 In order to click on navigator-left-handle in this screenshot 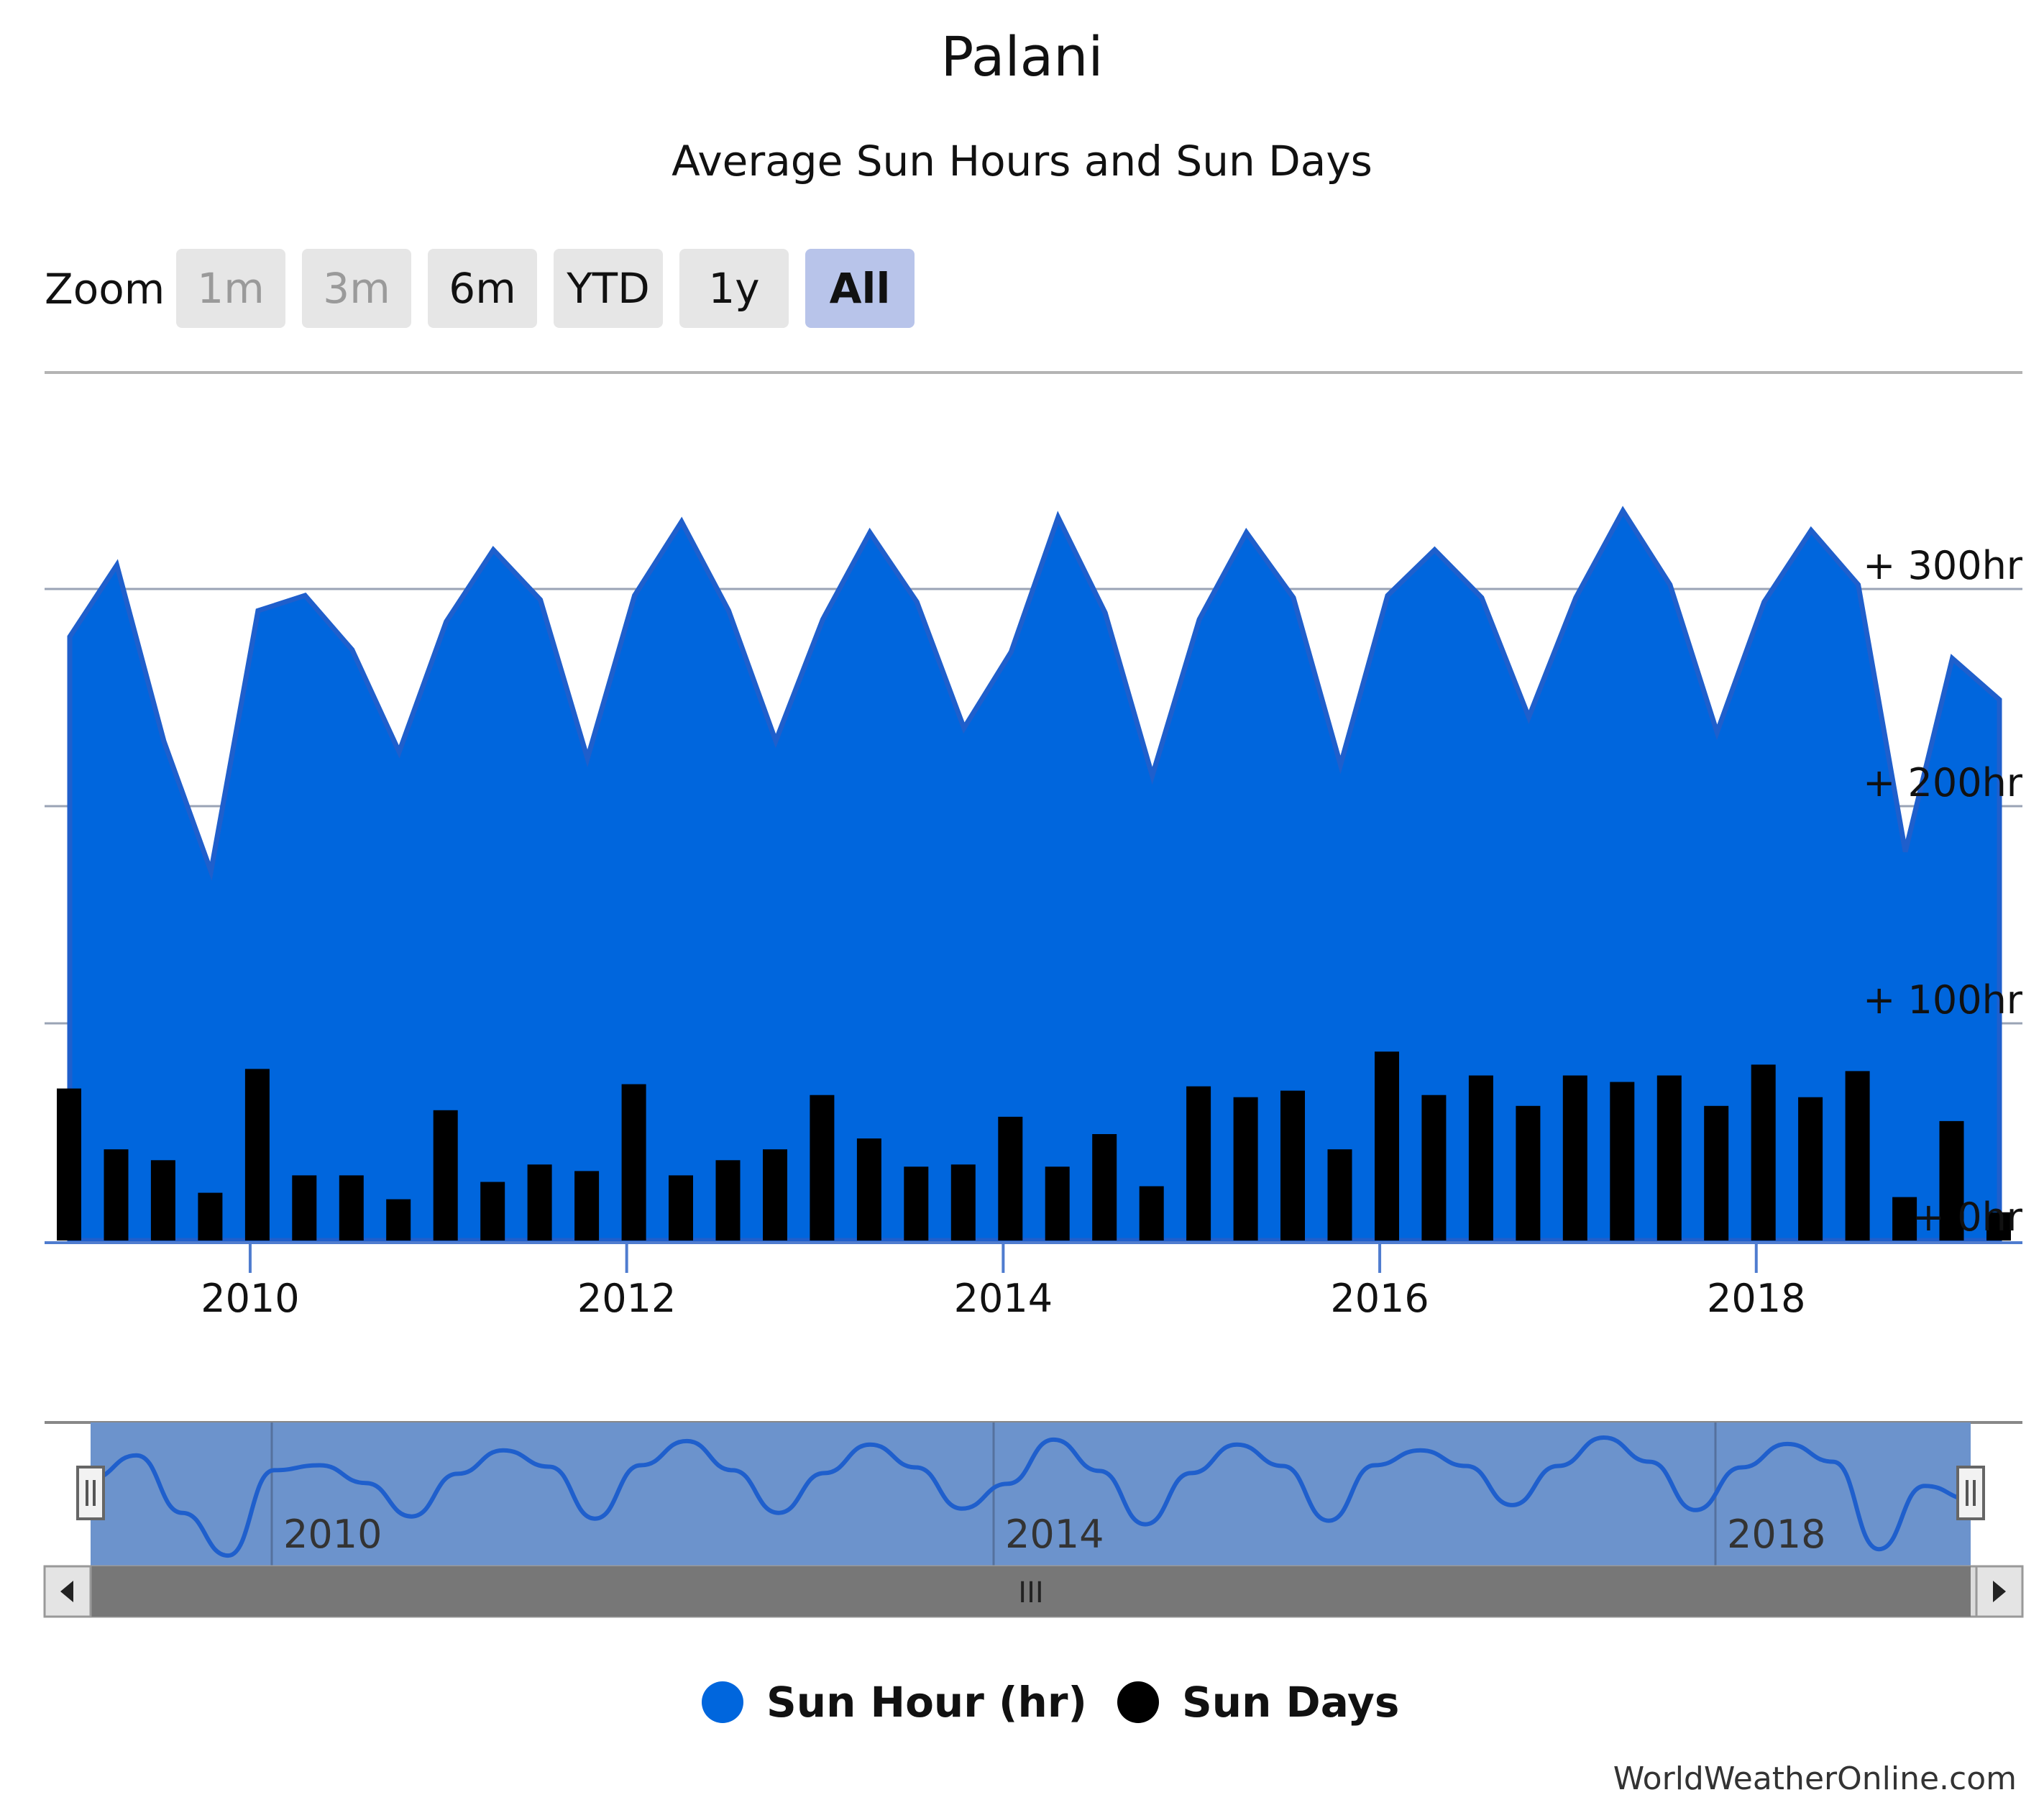, I will do `click(90, 1493)`.